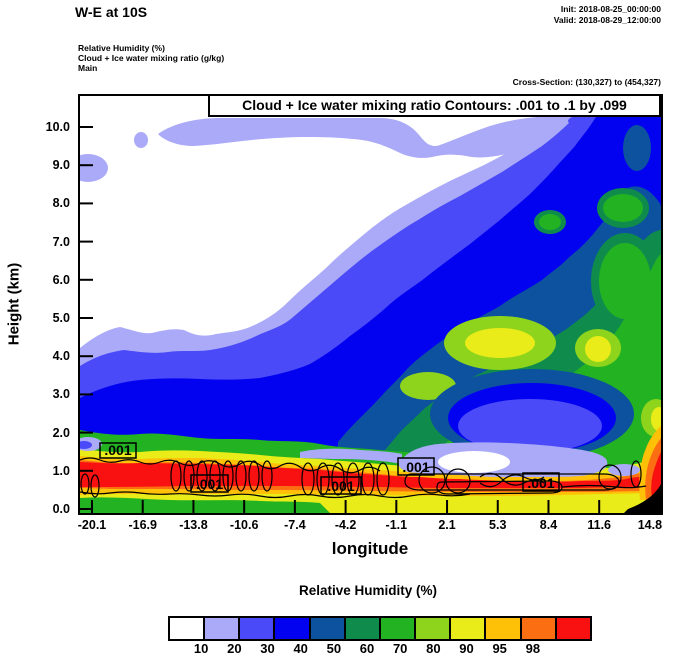 The width and height of the screenshot is (674, 667). Describe the element at coordinates (656, 475) in the screenshot. I see `column-red-region` at that location.